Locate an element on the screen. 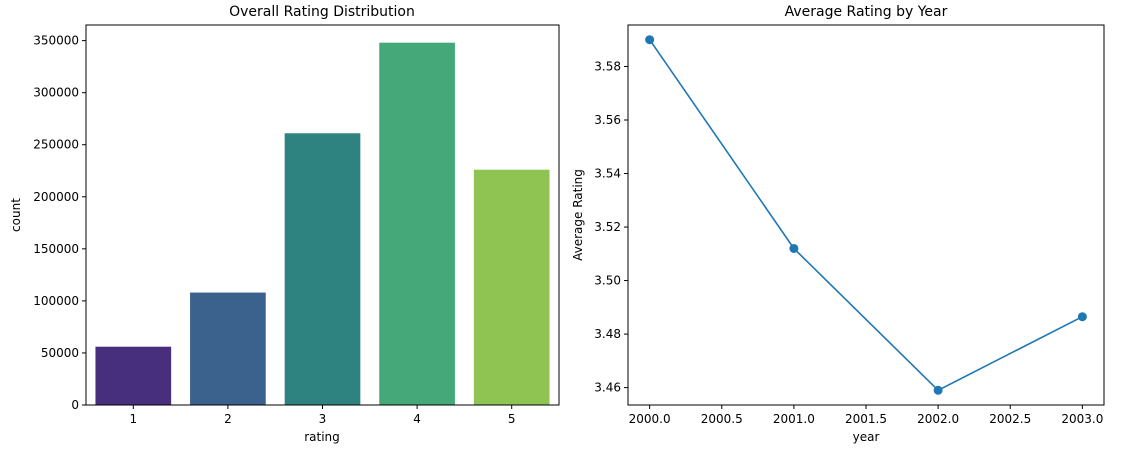 This screenshot has width=1134, height=459. line-y-axis-label: Average Rating is located at coordinates (578, 215).